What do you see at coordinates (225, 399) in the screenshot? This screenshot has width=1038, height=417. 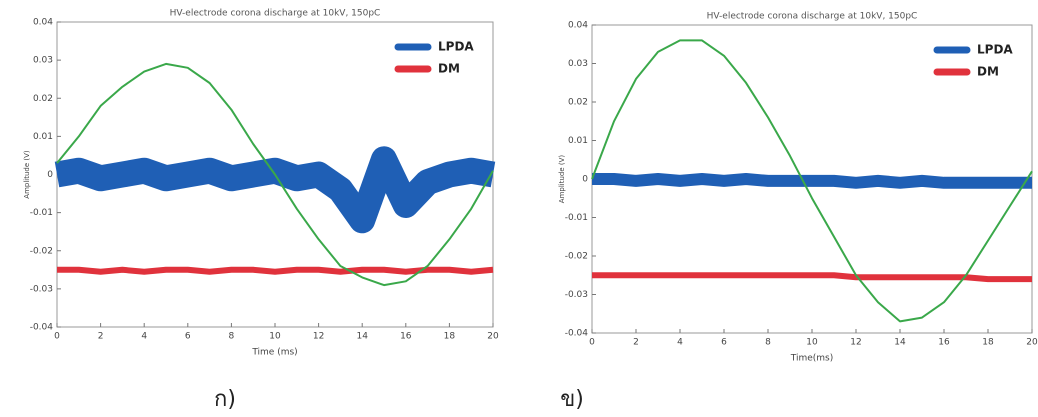 I see `caption: ก)` at bounding box center [225, 399].